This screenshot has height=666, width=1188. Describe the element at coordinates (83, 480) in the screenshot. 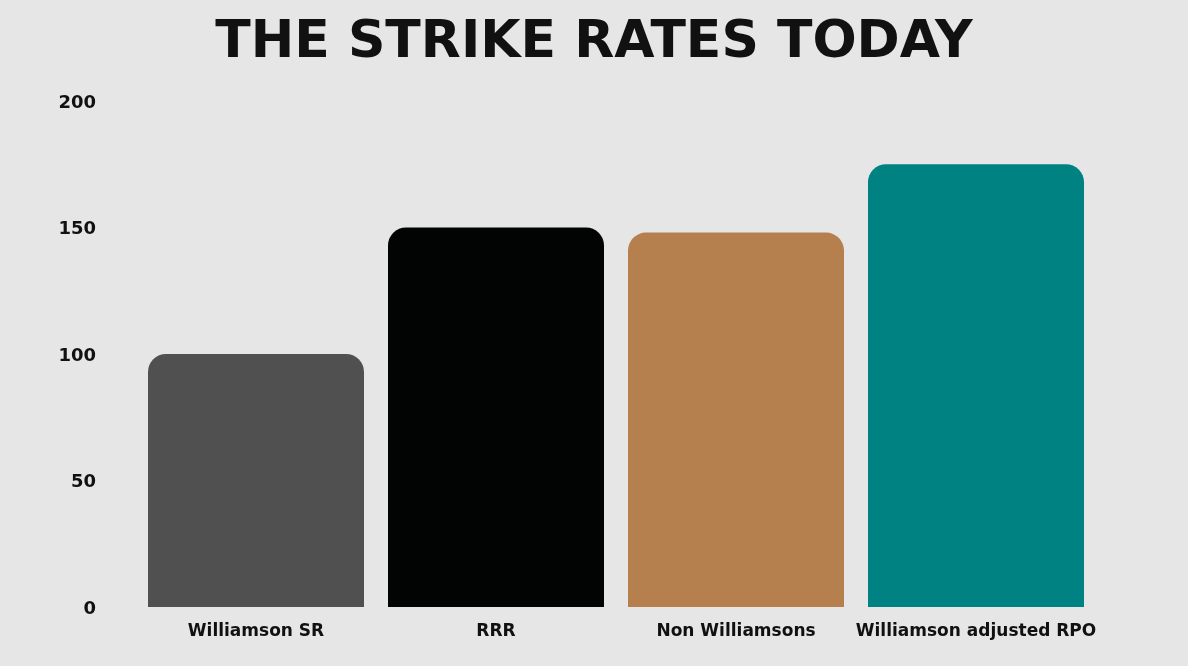

I see `y-tick-label: 50` at that location.